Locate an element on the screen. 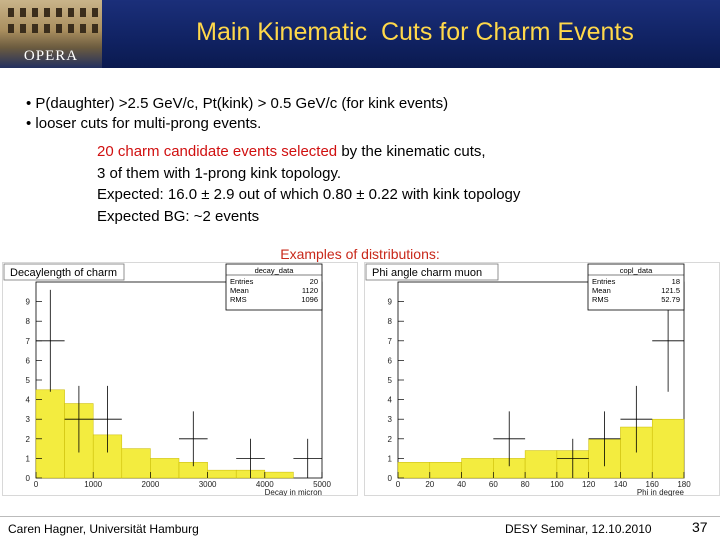  results-text: by the kinematic cuts, is located at coordinates (411, 151).